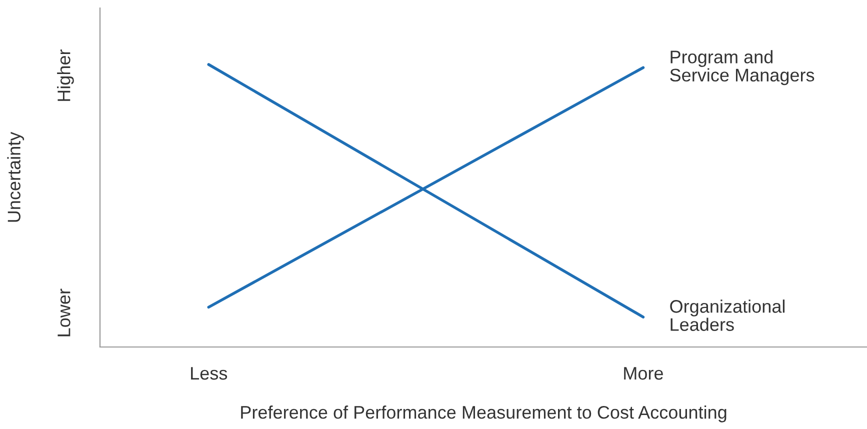 The image size is (867, 429). Describe the element at coordinates (209, 373) in the screenshot. I see `x-tick-label: Less` at that location.